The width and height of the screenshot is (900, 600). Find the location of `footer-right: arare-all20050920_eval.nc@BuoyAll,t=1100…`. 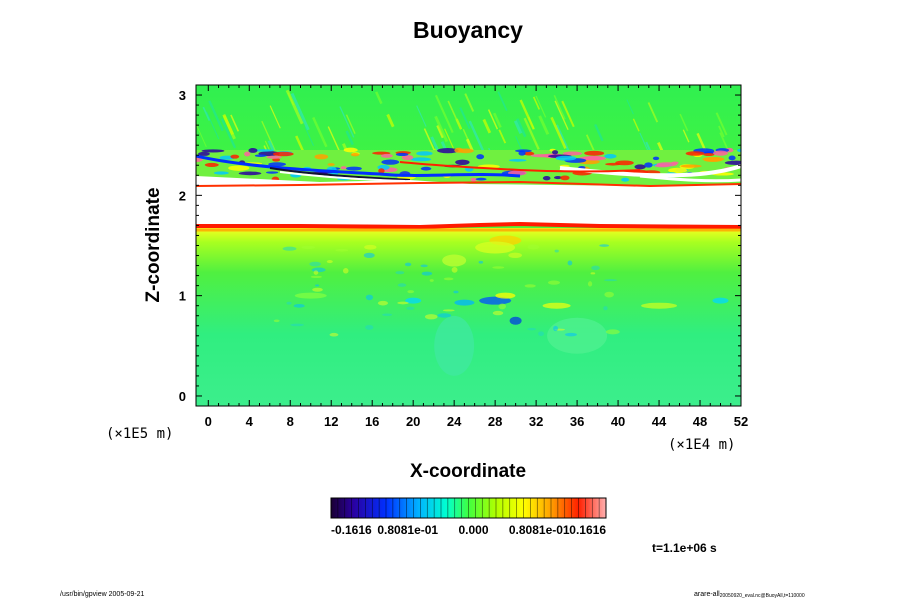

footer-right: arare-all20050920_eval.nc@BuoyAll,t=1100… is located at coordinates (749, 595).